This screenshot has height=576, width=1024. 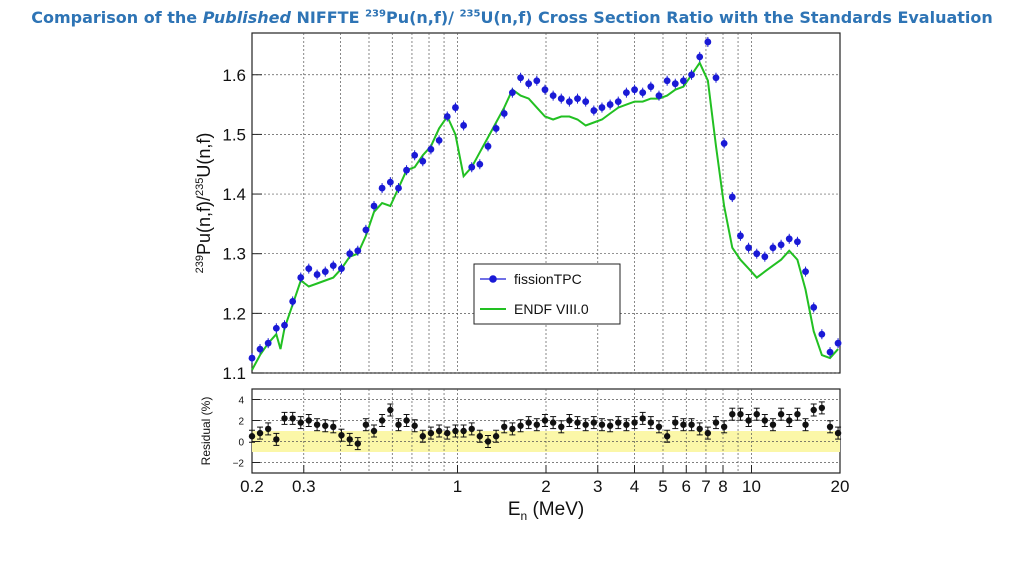 What do you see at coordinates (234, 75) in the screenshot?
I see `main-y-tick-label: 1.6` at bounding box center [234, 75].